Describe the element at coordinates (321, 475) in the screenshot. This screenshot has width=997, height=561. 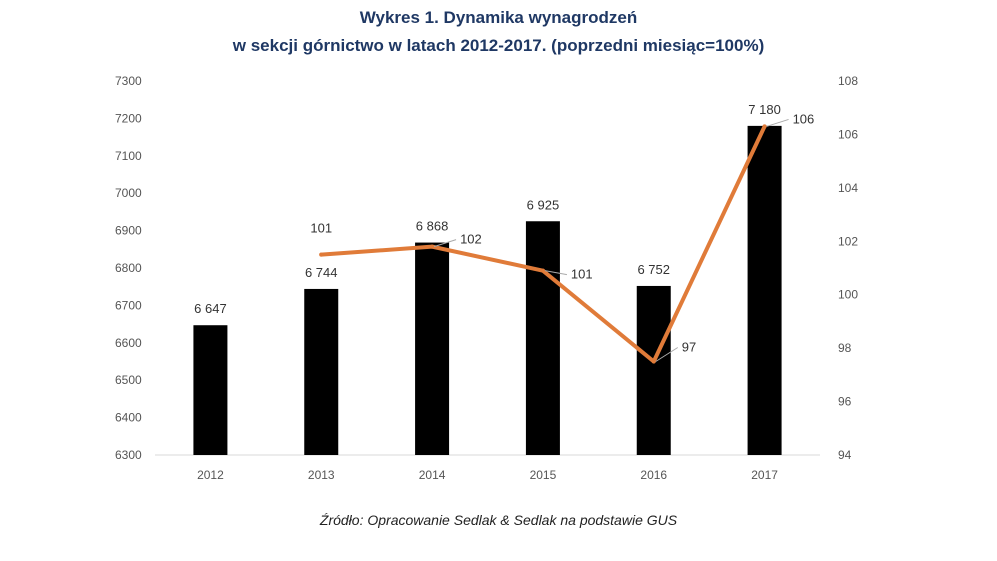
I see `x-tick-label: 2013` at that location.